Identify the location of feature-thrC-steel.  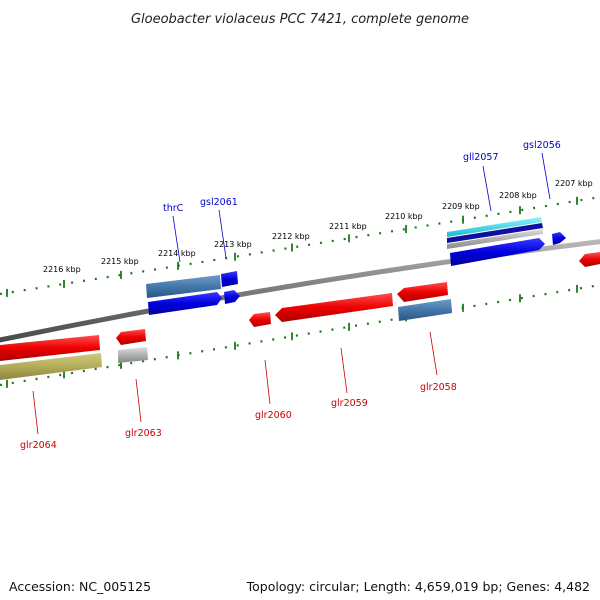
(183, 286).